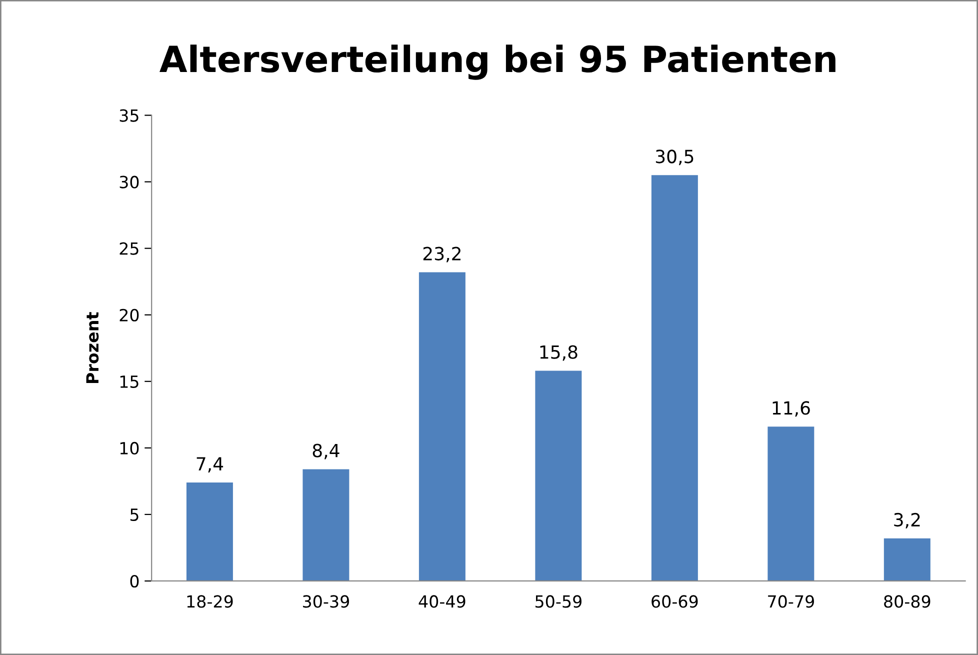  I want to click on data-label: 11,6, so click(791, 409).